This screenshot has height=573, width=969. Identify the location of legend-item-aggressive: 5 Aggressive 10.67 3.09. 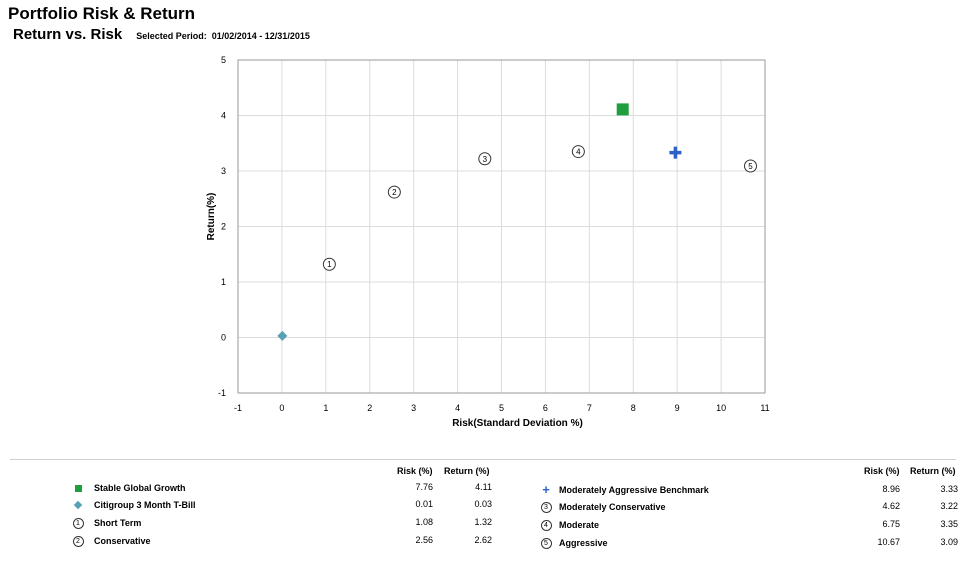
(484, 544).